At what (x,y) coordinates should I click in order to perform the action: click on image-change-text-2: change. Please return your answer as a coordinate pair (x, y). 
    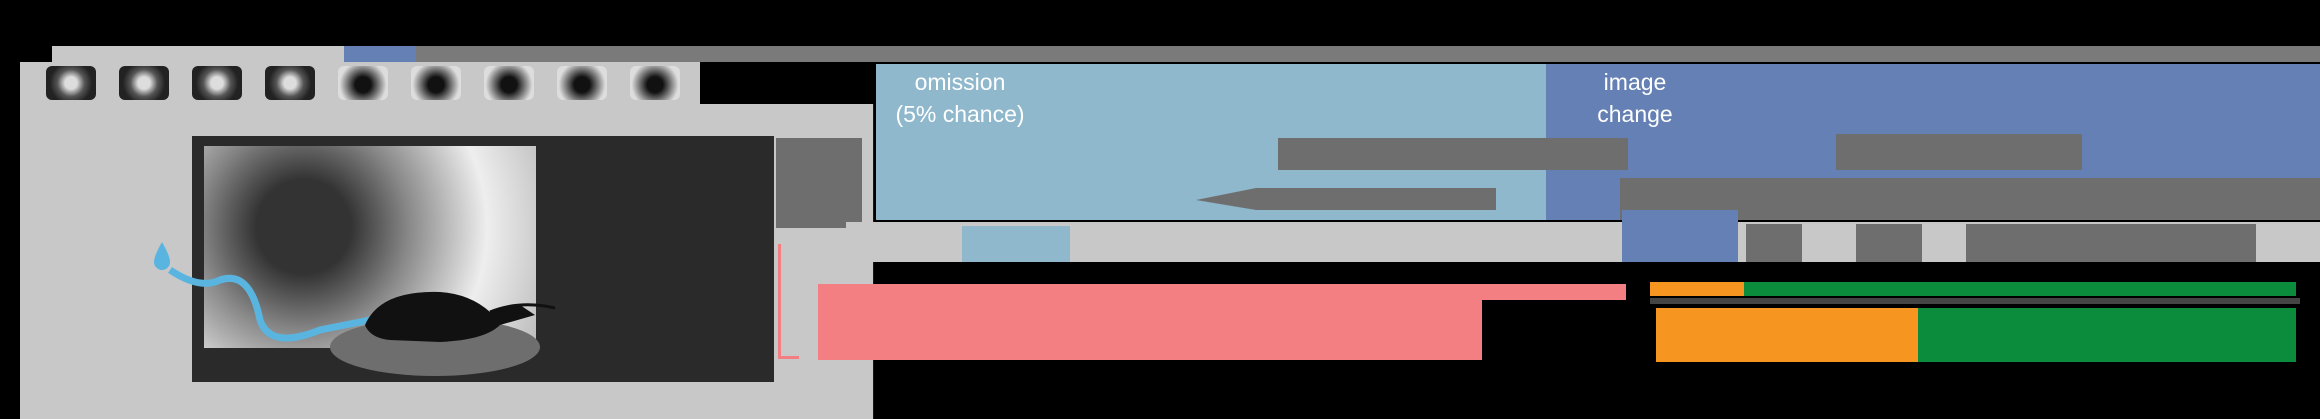
    Looking at the image, I should click on (1635, 114).